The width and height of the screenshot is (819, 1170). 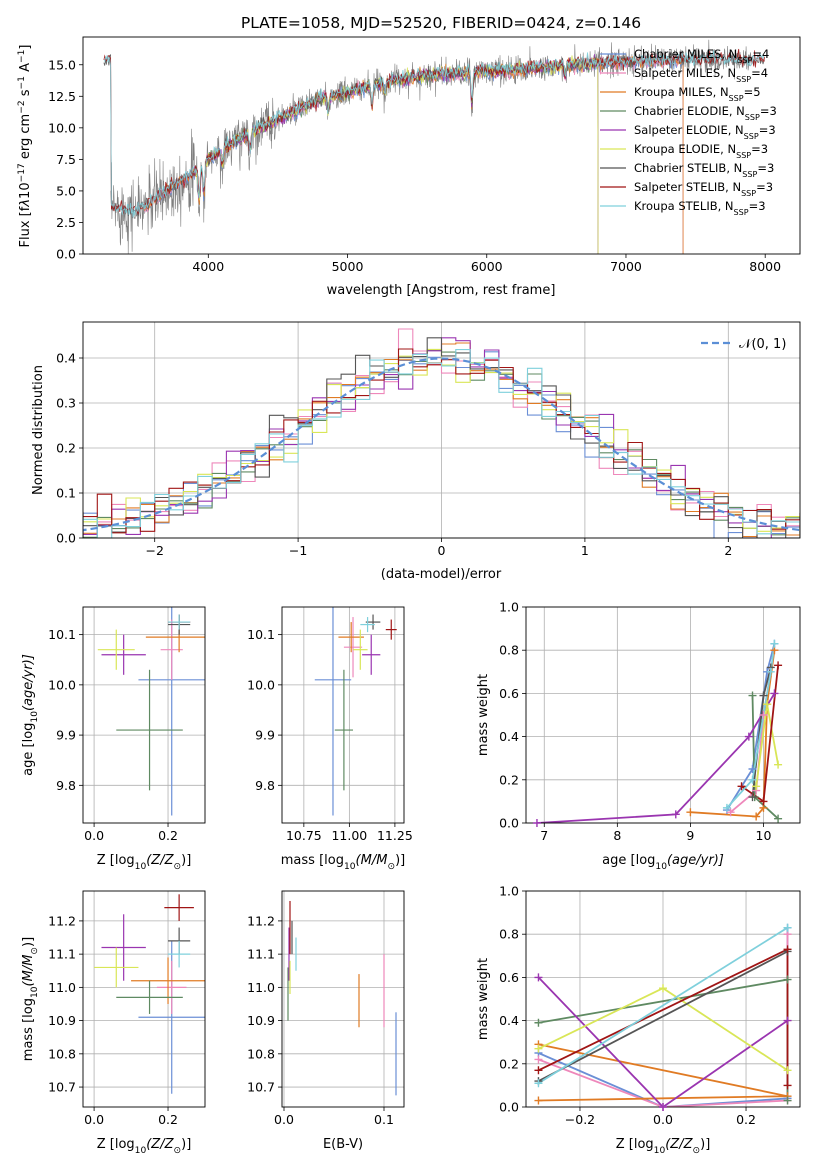 I want to click on weight-Z-x-label: Z [log10(Z/Z⊙)], so click(x=663, y=1146).